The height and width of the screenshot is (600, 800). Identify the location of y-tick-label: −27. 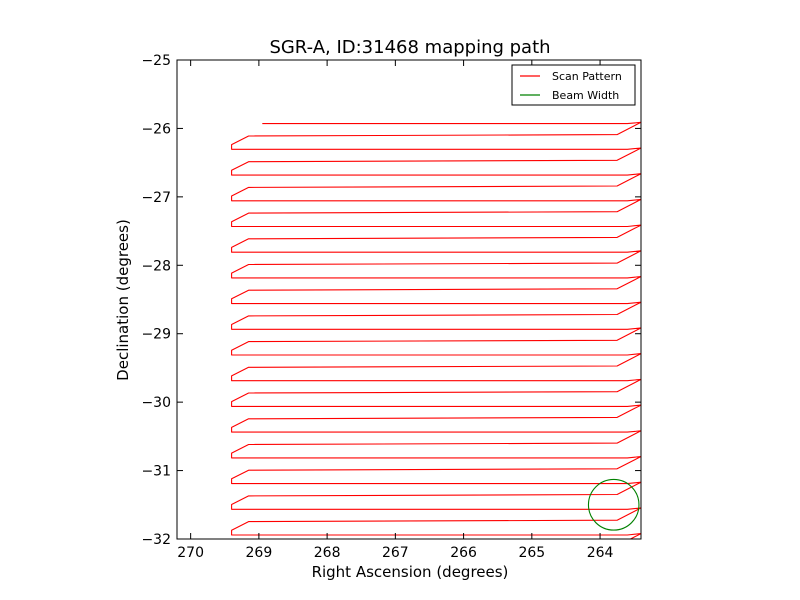
(156, 198).